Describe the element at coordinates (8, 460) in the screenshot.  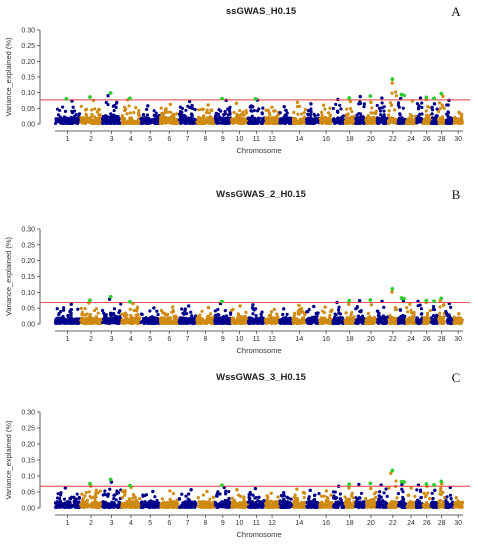
I see `y-axis-title: Variance_explained (%)` at that location.